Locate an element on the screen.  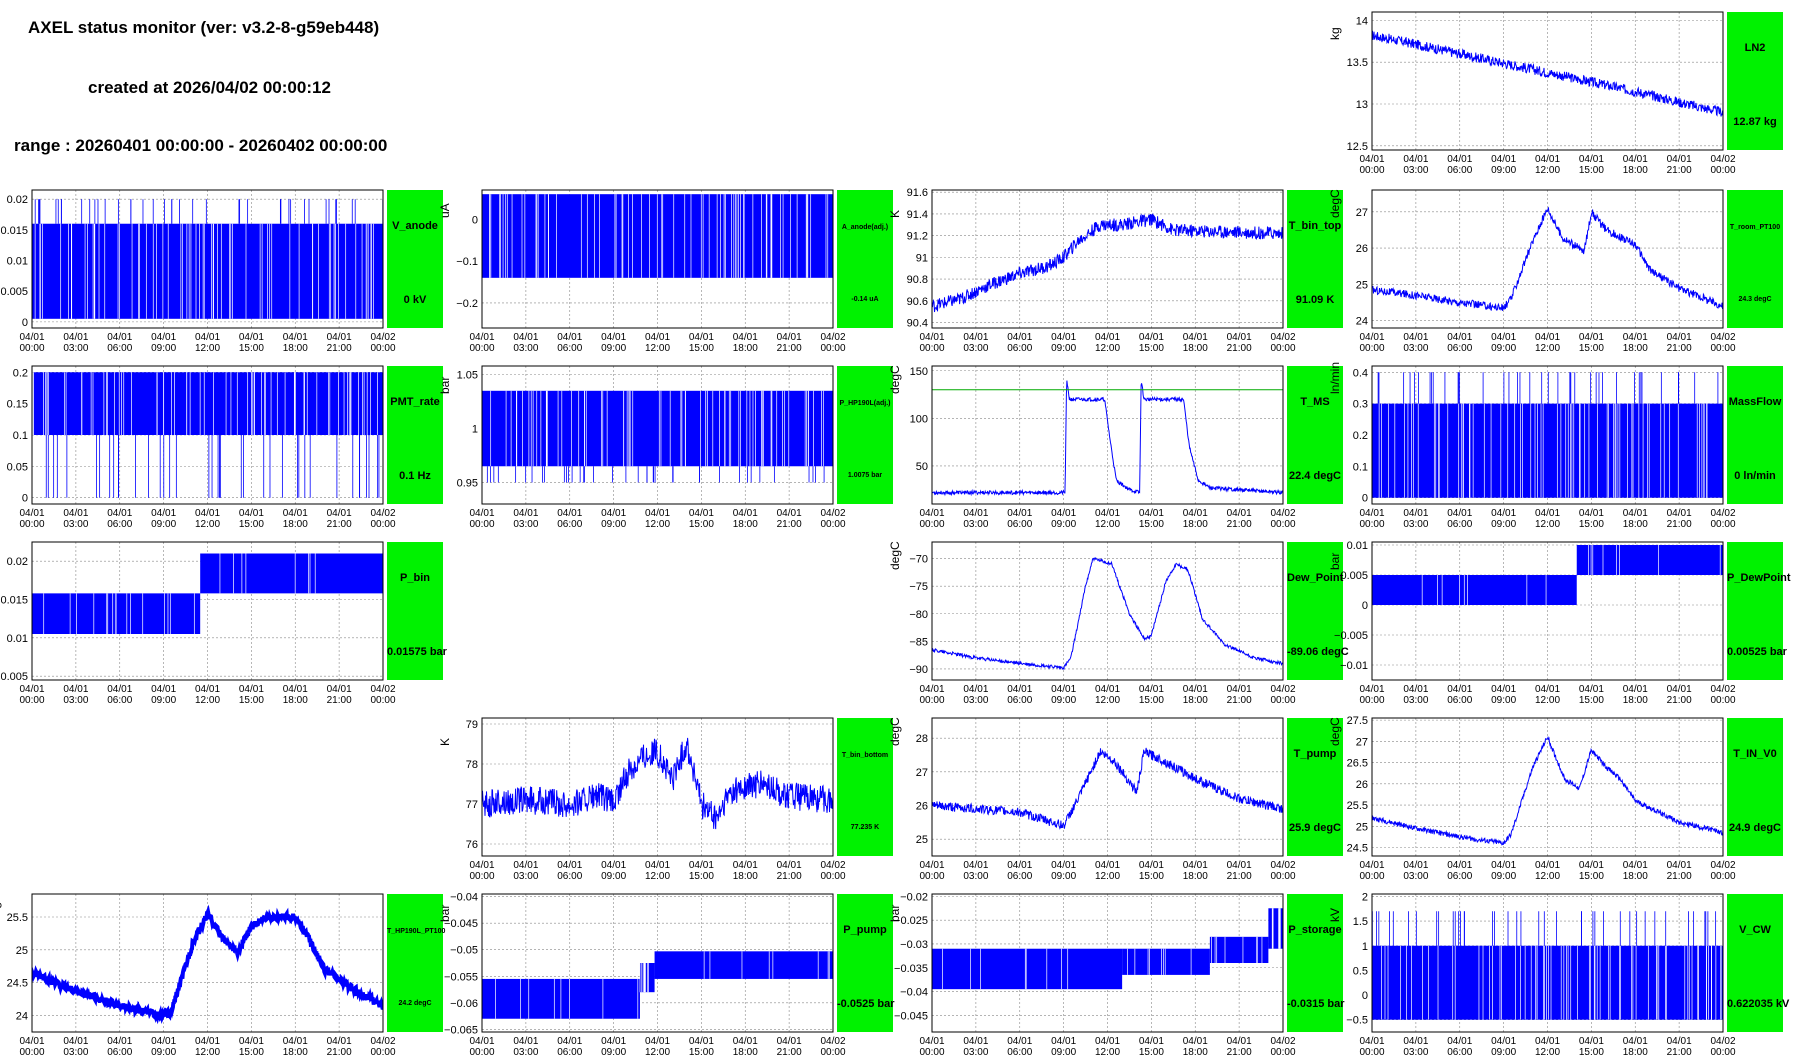
created-timestamp: created at 2026/04/02 00:00:12 is located at coordinates (209, 87).